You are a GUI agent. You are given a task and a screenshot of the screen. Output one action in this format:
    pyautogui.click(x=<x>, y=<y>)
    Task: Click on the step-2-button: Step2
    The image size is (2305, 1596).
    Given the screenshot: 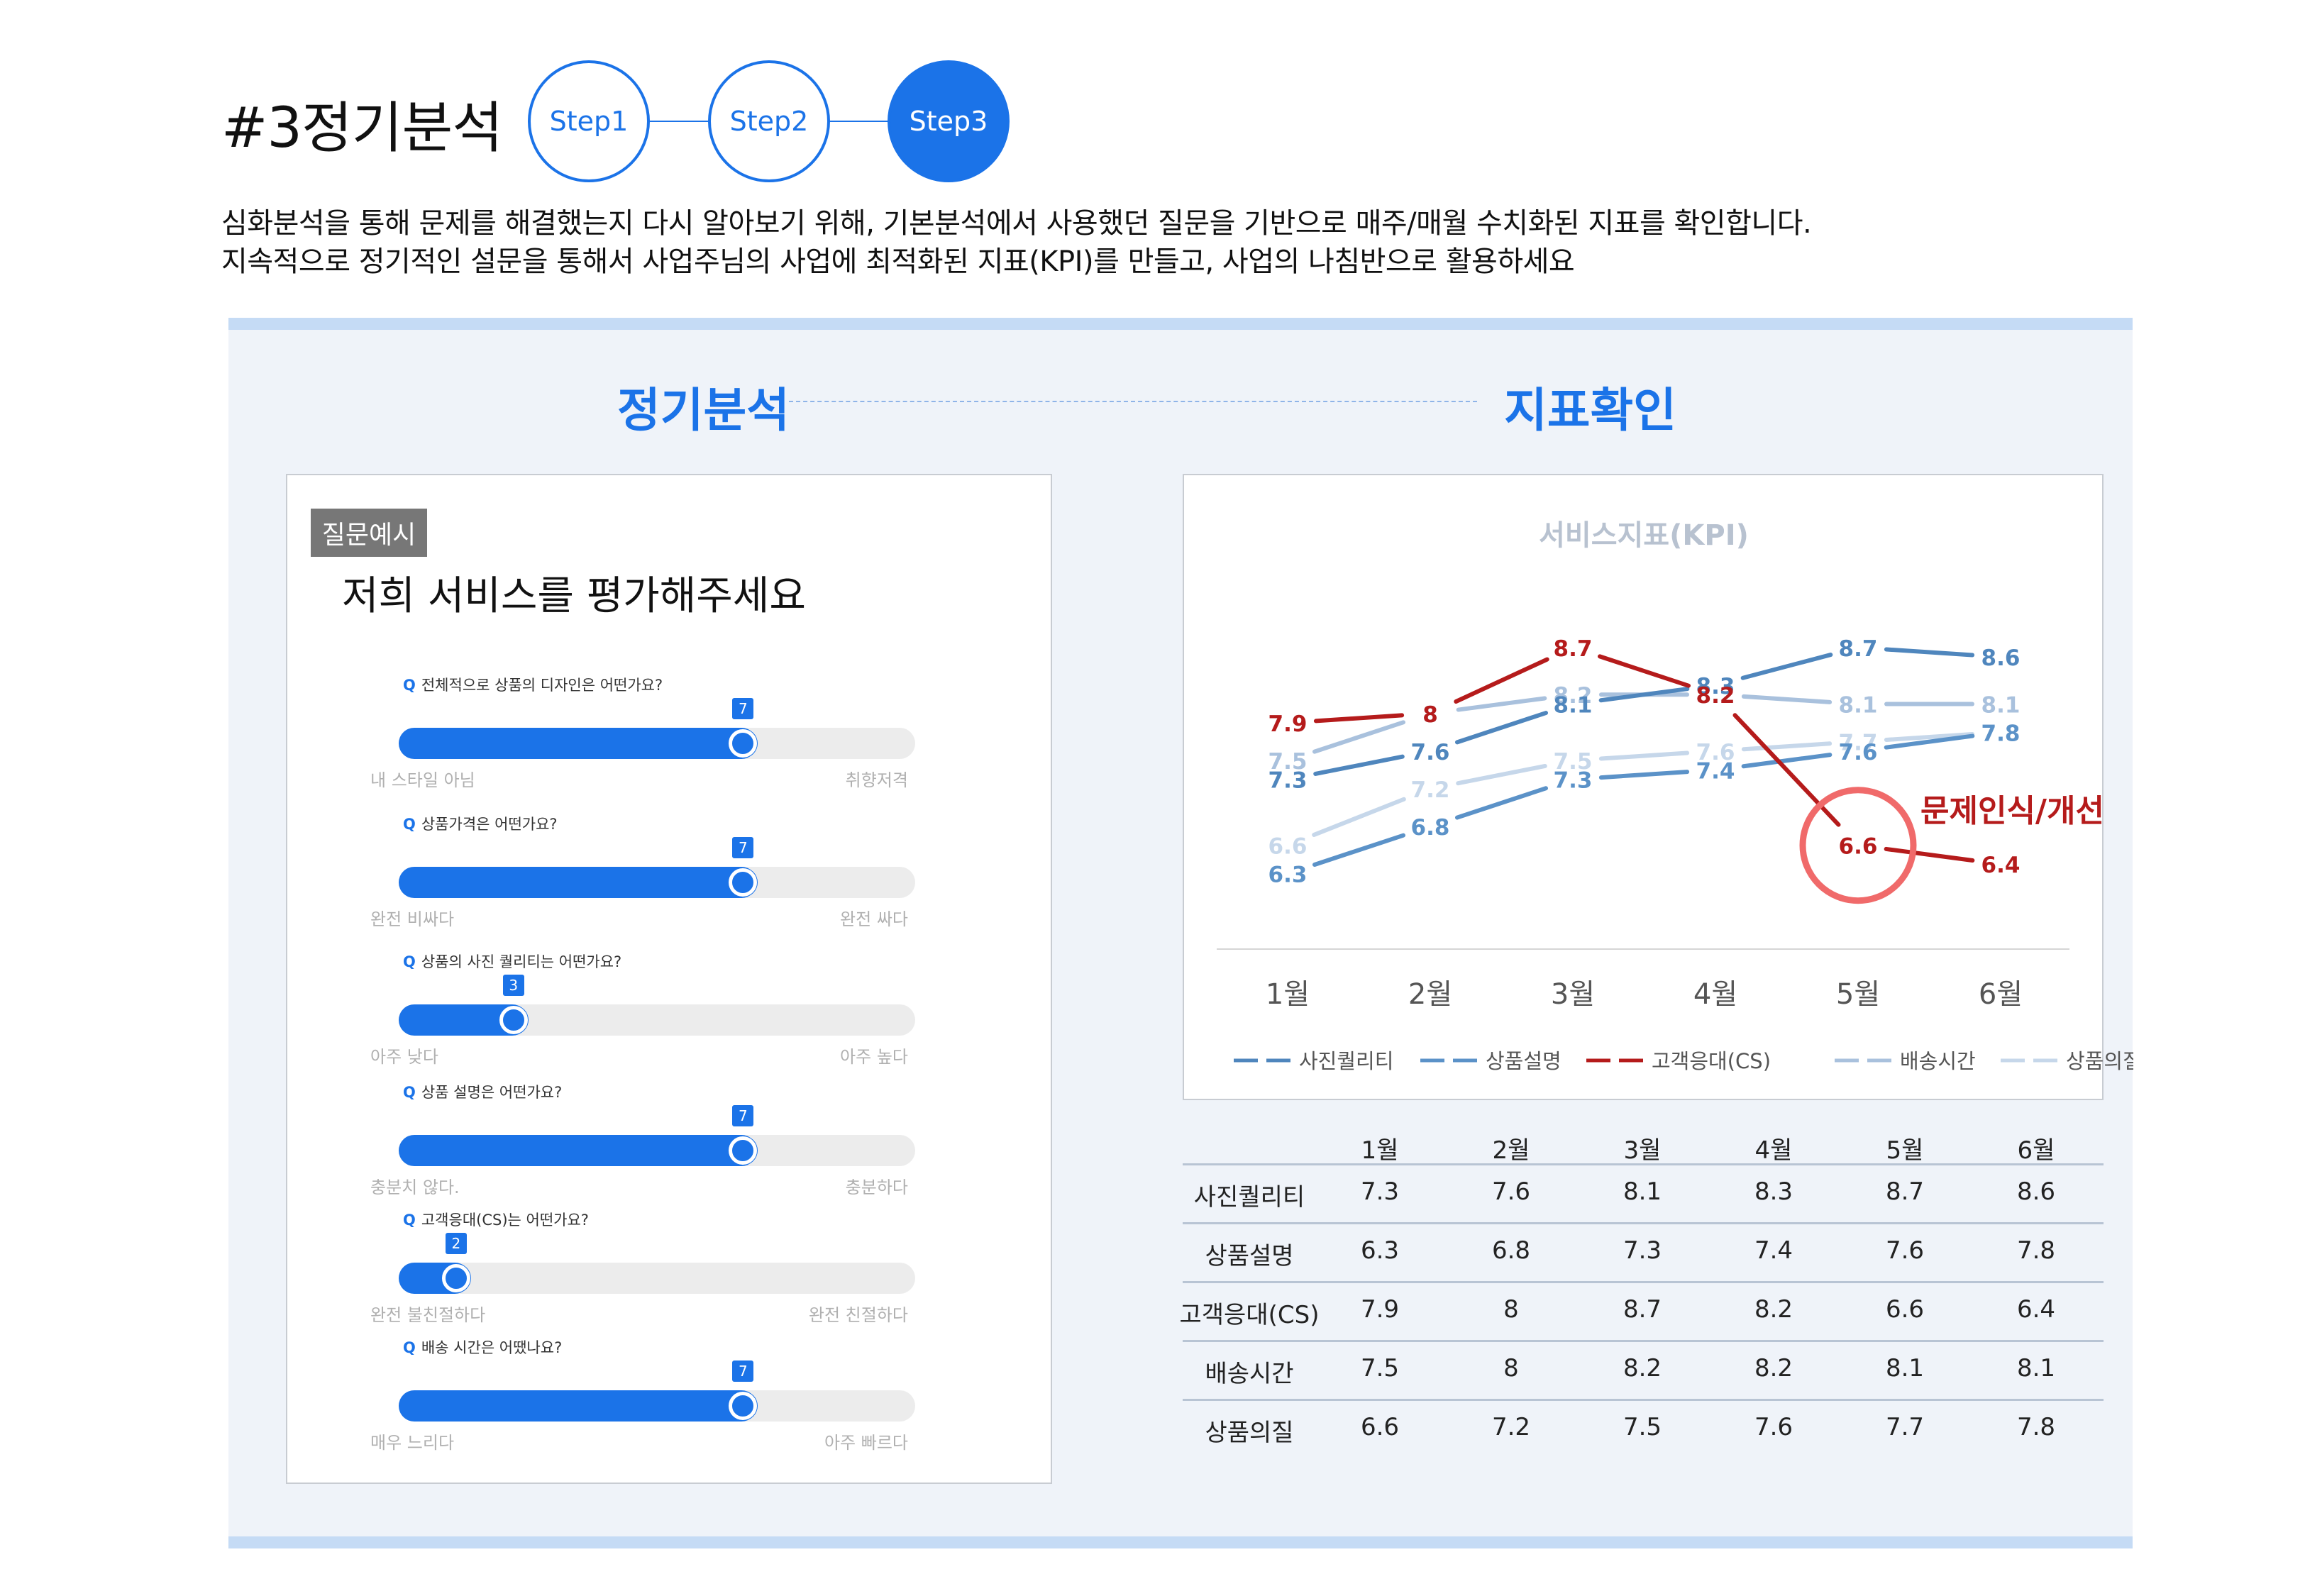 What is the action you would take?
    pyautogui.click(x=769, y=121)
    